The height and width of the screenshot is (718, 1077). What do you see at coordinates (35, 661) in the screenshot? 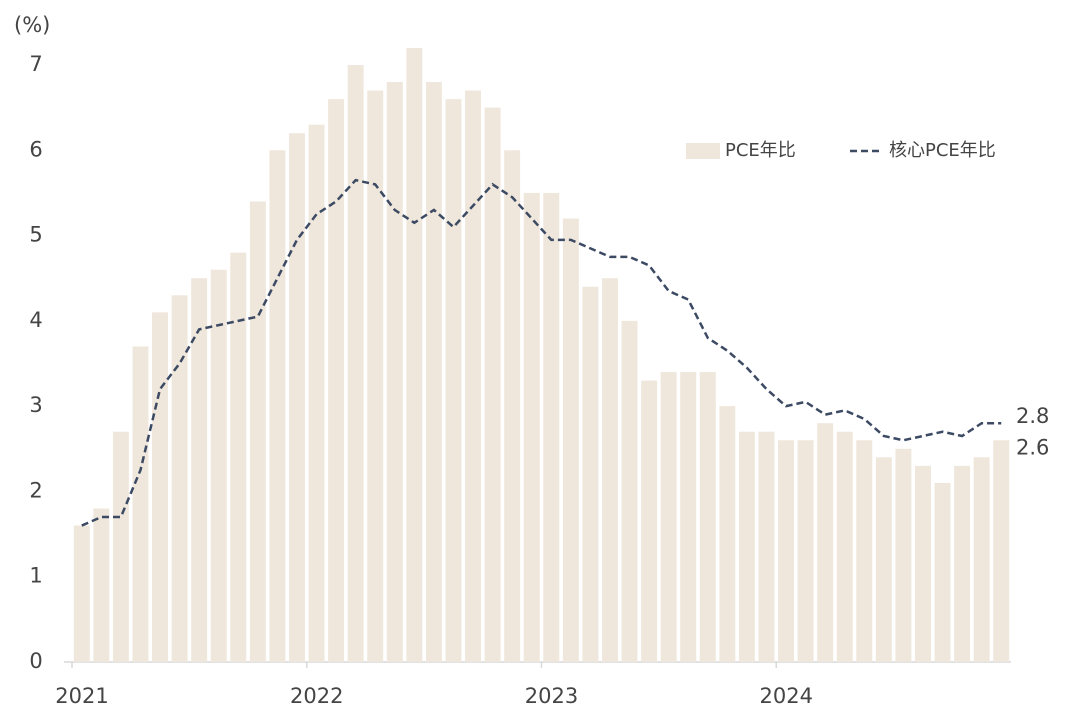
I see `y-tick-label: 0` at bounding box center [35, 661].